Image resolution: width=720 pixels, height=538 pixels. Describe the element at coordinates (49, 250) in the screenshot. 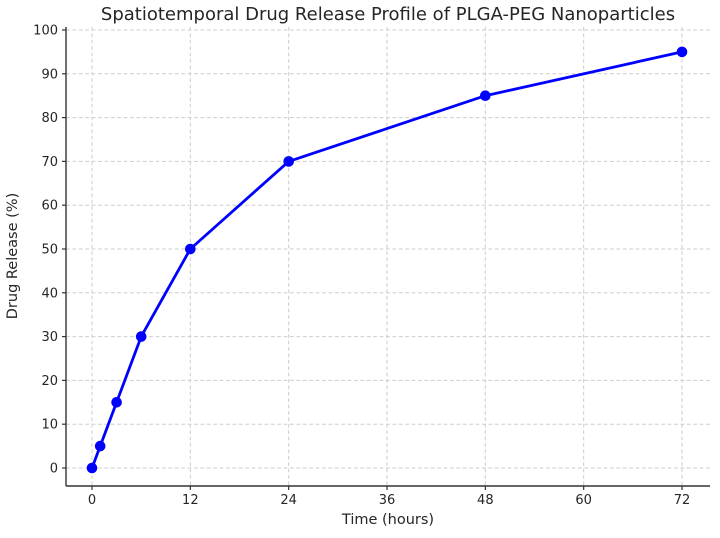

I see `y-tick-label: 50` at that location.